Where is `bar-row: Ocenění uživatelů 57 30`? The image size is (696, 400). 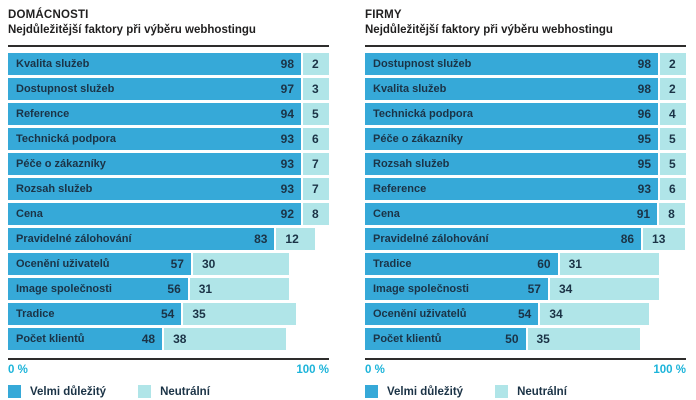
bar-row: Ocenění uživatelů 57 30 is located at coordinates (168, 264).